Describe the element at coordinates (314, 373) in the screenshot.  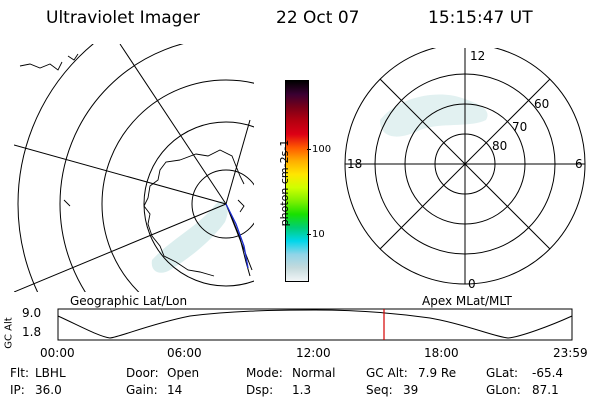
I see `info-mode-value: Normal` at that location.